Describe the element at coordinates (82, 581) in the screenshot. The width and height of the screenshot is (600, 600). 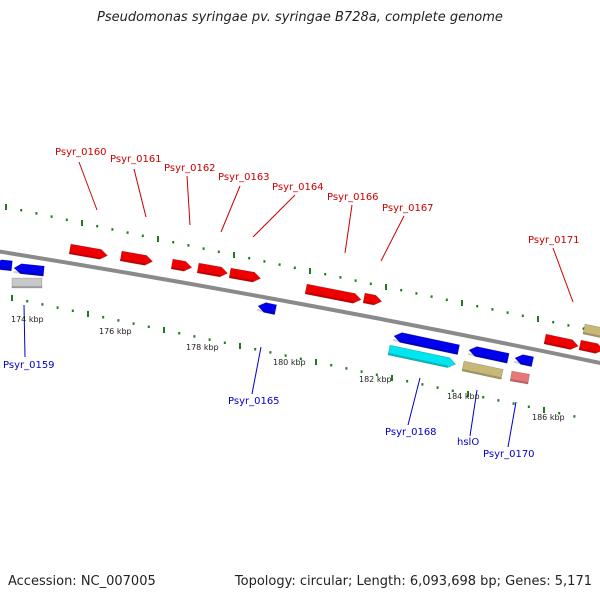
I see `accession-text: Accession: NC_007005` at that location.